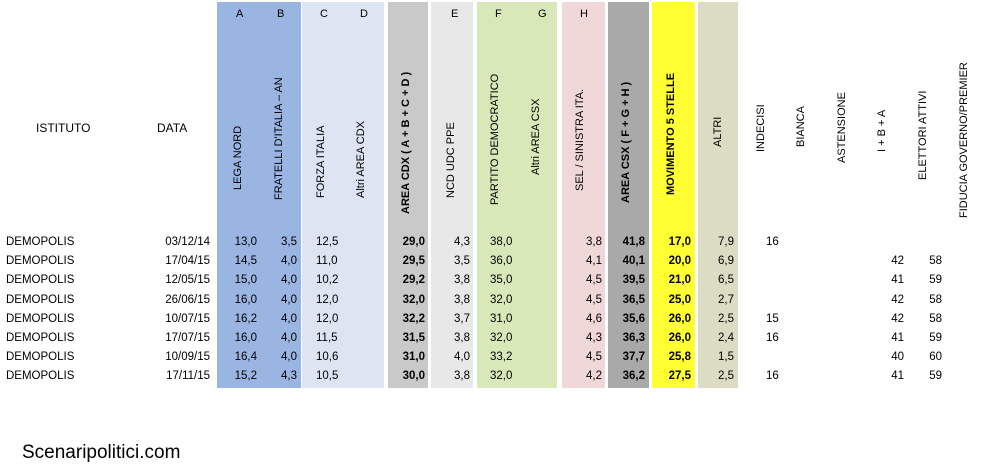 Image resolution: width=989 pixels, height=473 pixels. What do you see at coordinates (633, 357) in the screenshot?
I see `cell-csx: 37,7` at bounding box center [633, 357].